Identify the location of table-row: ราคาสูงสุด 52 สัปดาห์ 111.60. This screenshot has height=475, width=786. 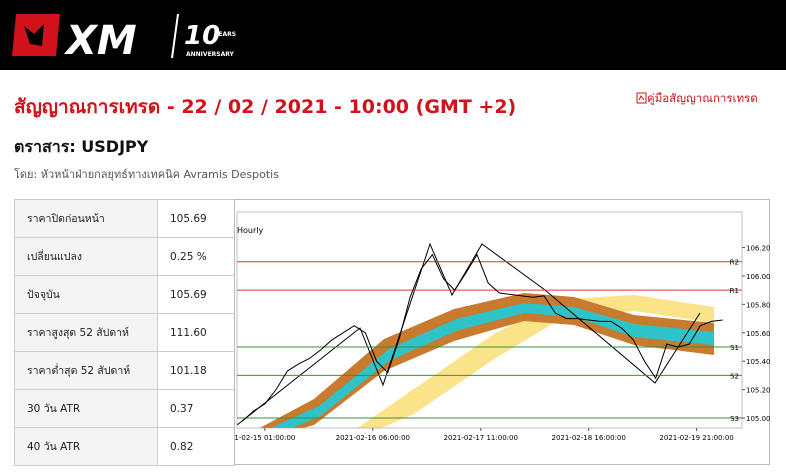
(124, 332).